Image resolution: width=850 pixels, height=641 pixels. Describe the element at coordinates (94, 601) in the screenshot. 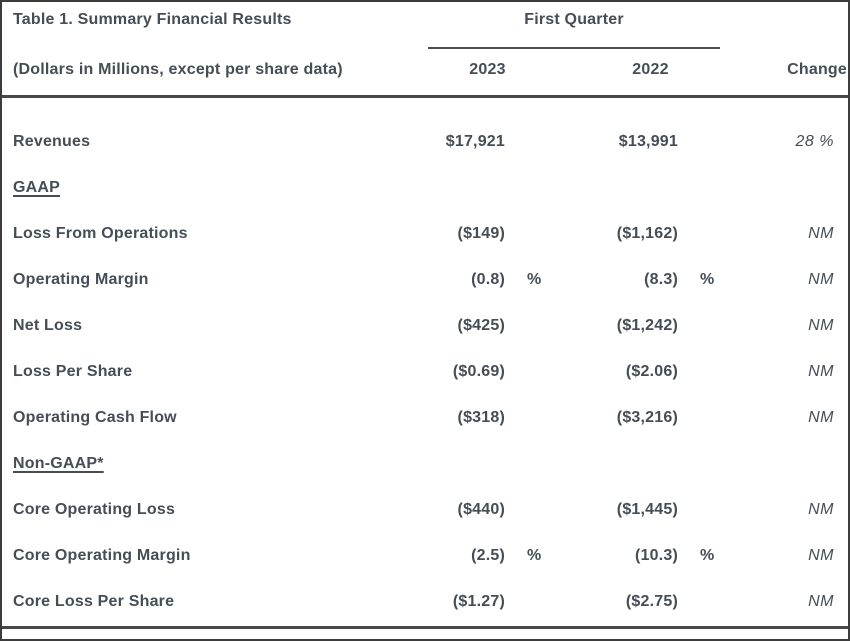

I see `row-label: Core Loss Per Share` at that location.